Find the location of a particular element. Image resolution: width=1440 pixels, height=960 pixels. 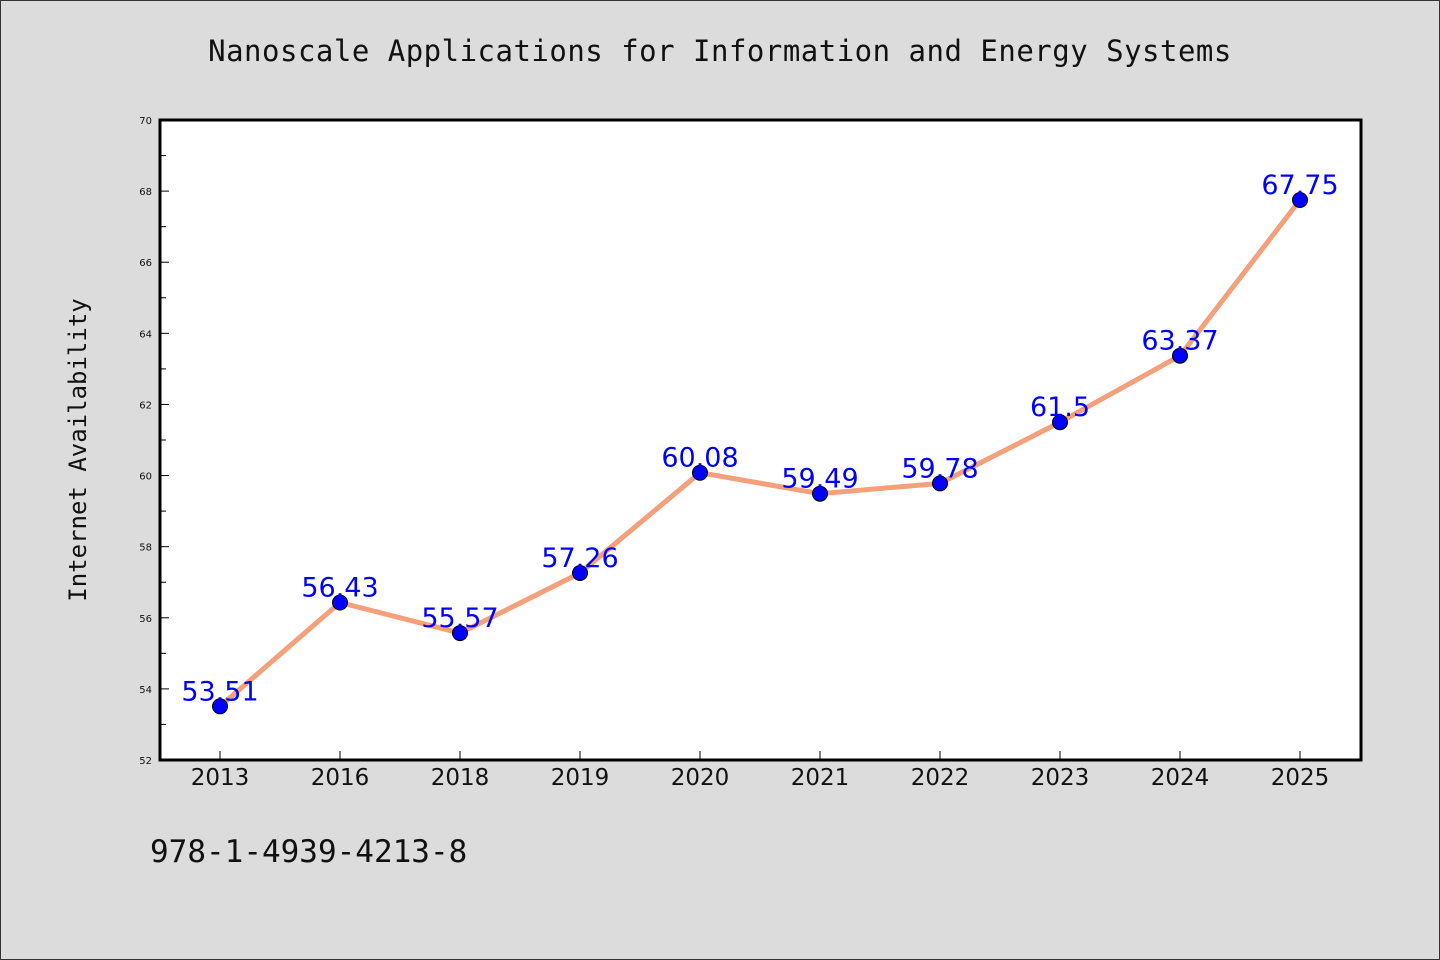

y-tick-label: 54 is located at coordinates (145, 690).